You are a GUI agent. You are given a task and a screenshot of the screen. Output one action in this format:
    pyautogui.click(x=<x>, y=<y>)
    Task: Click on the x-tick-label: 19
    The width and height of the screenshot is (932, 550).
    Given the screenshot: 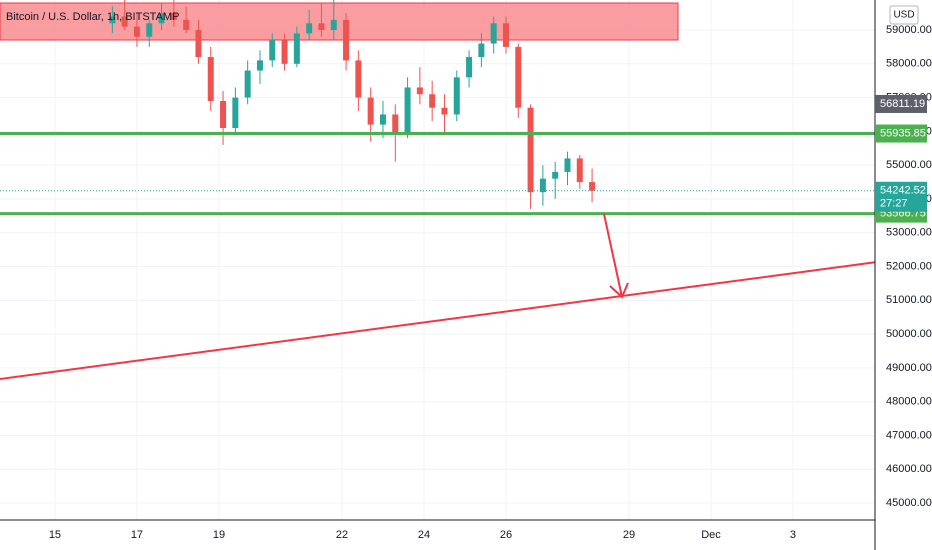 What is the action you would take?
    pyautogui.click(x=219, y=535)
    